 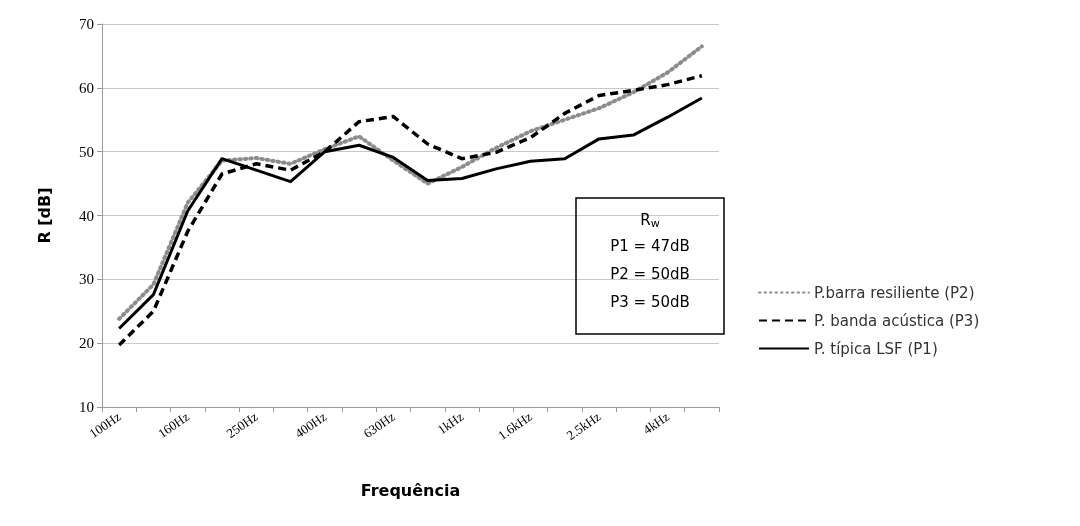 What do you see at coordinates (44, 215) in the screenshot?
I see `y-axis-title: R [dB]` at bounding box center [44, 215].